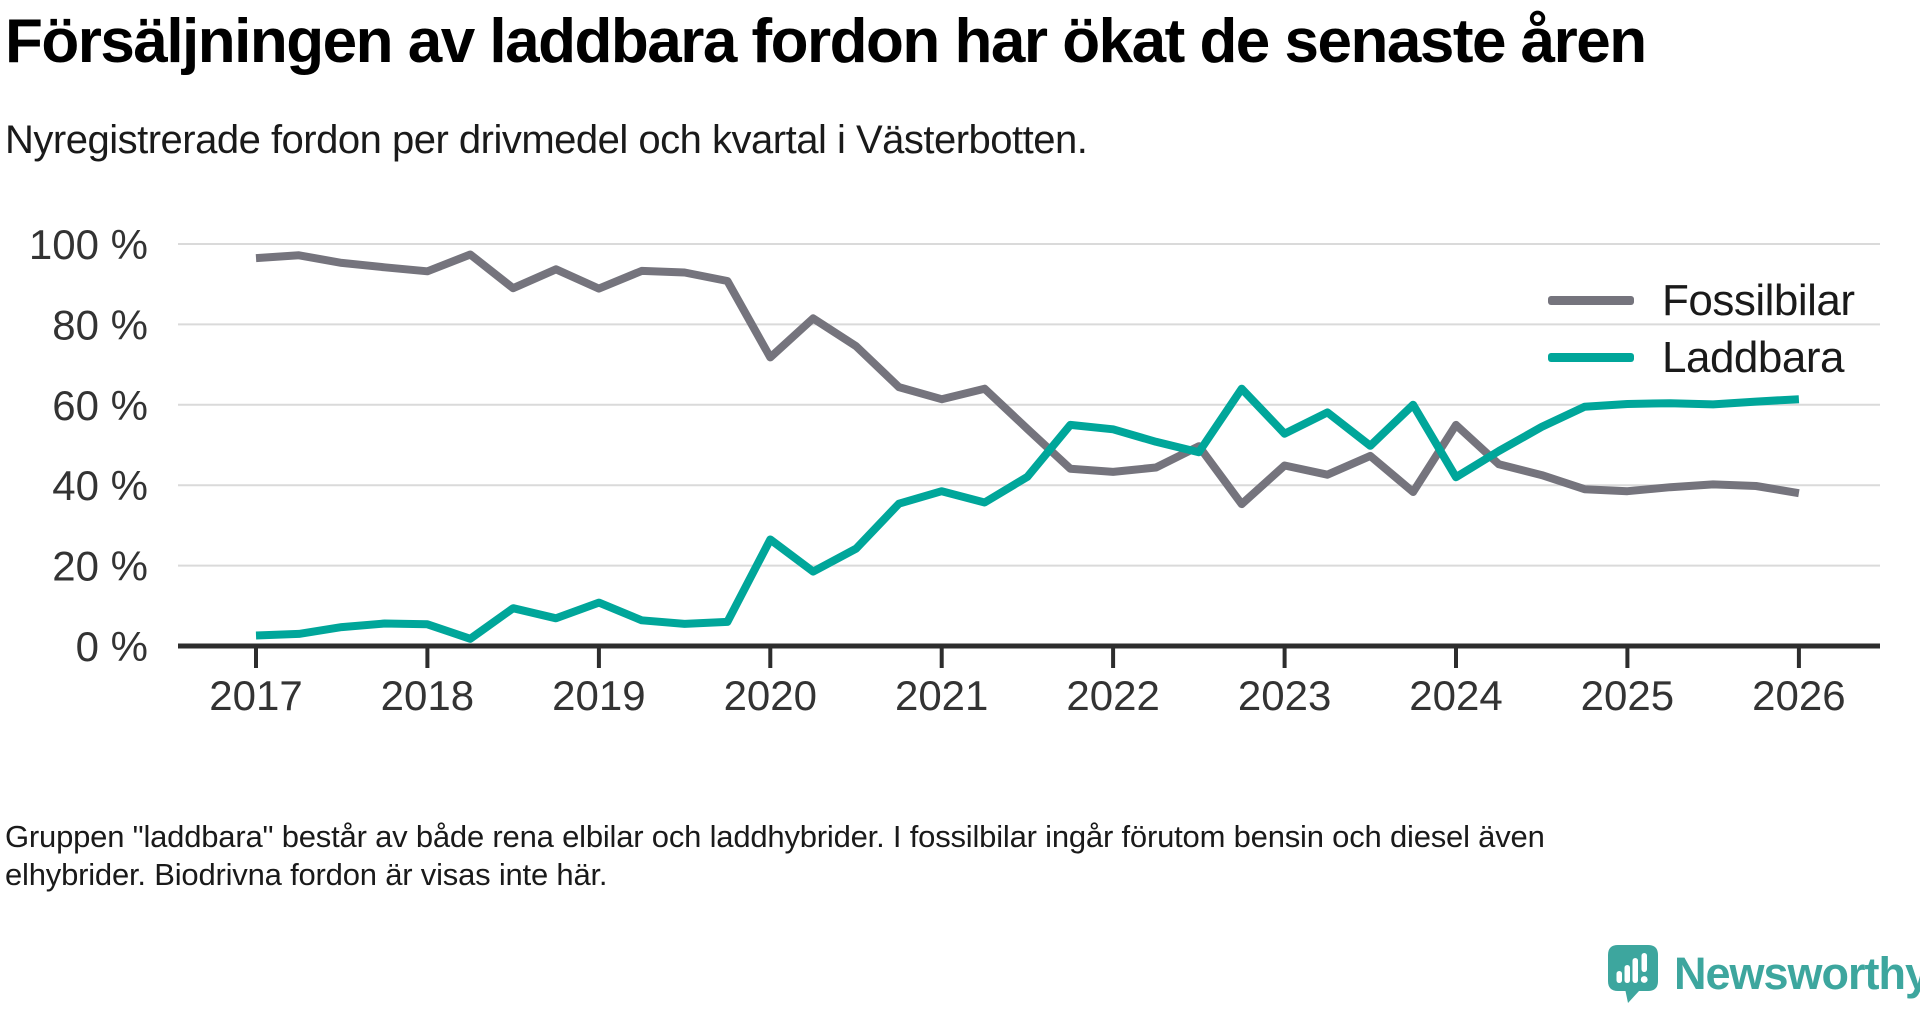  What do you see at coordinates (427, 695) in the screenshot?
I see `x-tick-label: 2018` at bounding box center [427, 695].